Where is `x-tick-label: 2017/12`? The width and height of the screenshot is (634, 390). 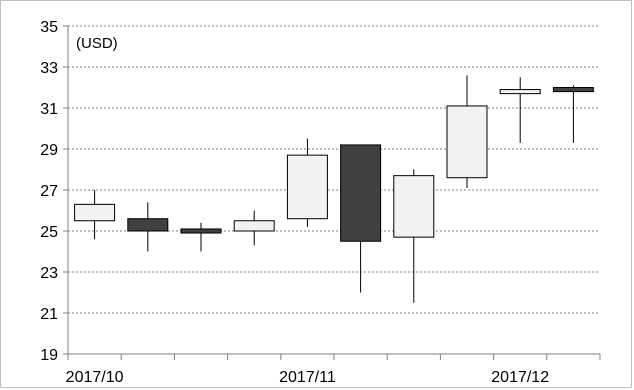 x-tick-label: 2017/12 is located at coordinates (520, 377).